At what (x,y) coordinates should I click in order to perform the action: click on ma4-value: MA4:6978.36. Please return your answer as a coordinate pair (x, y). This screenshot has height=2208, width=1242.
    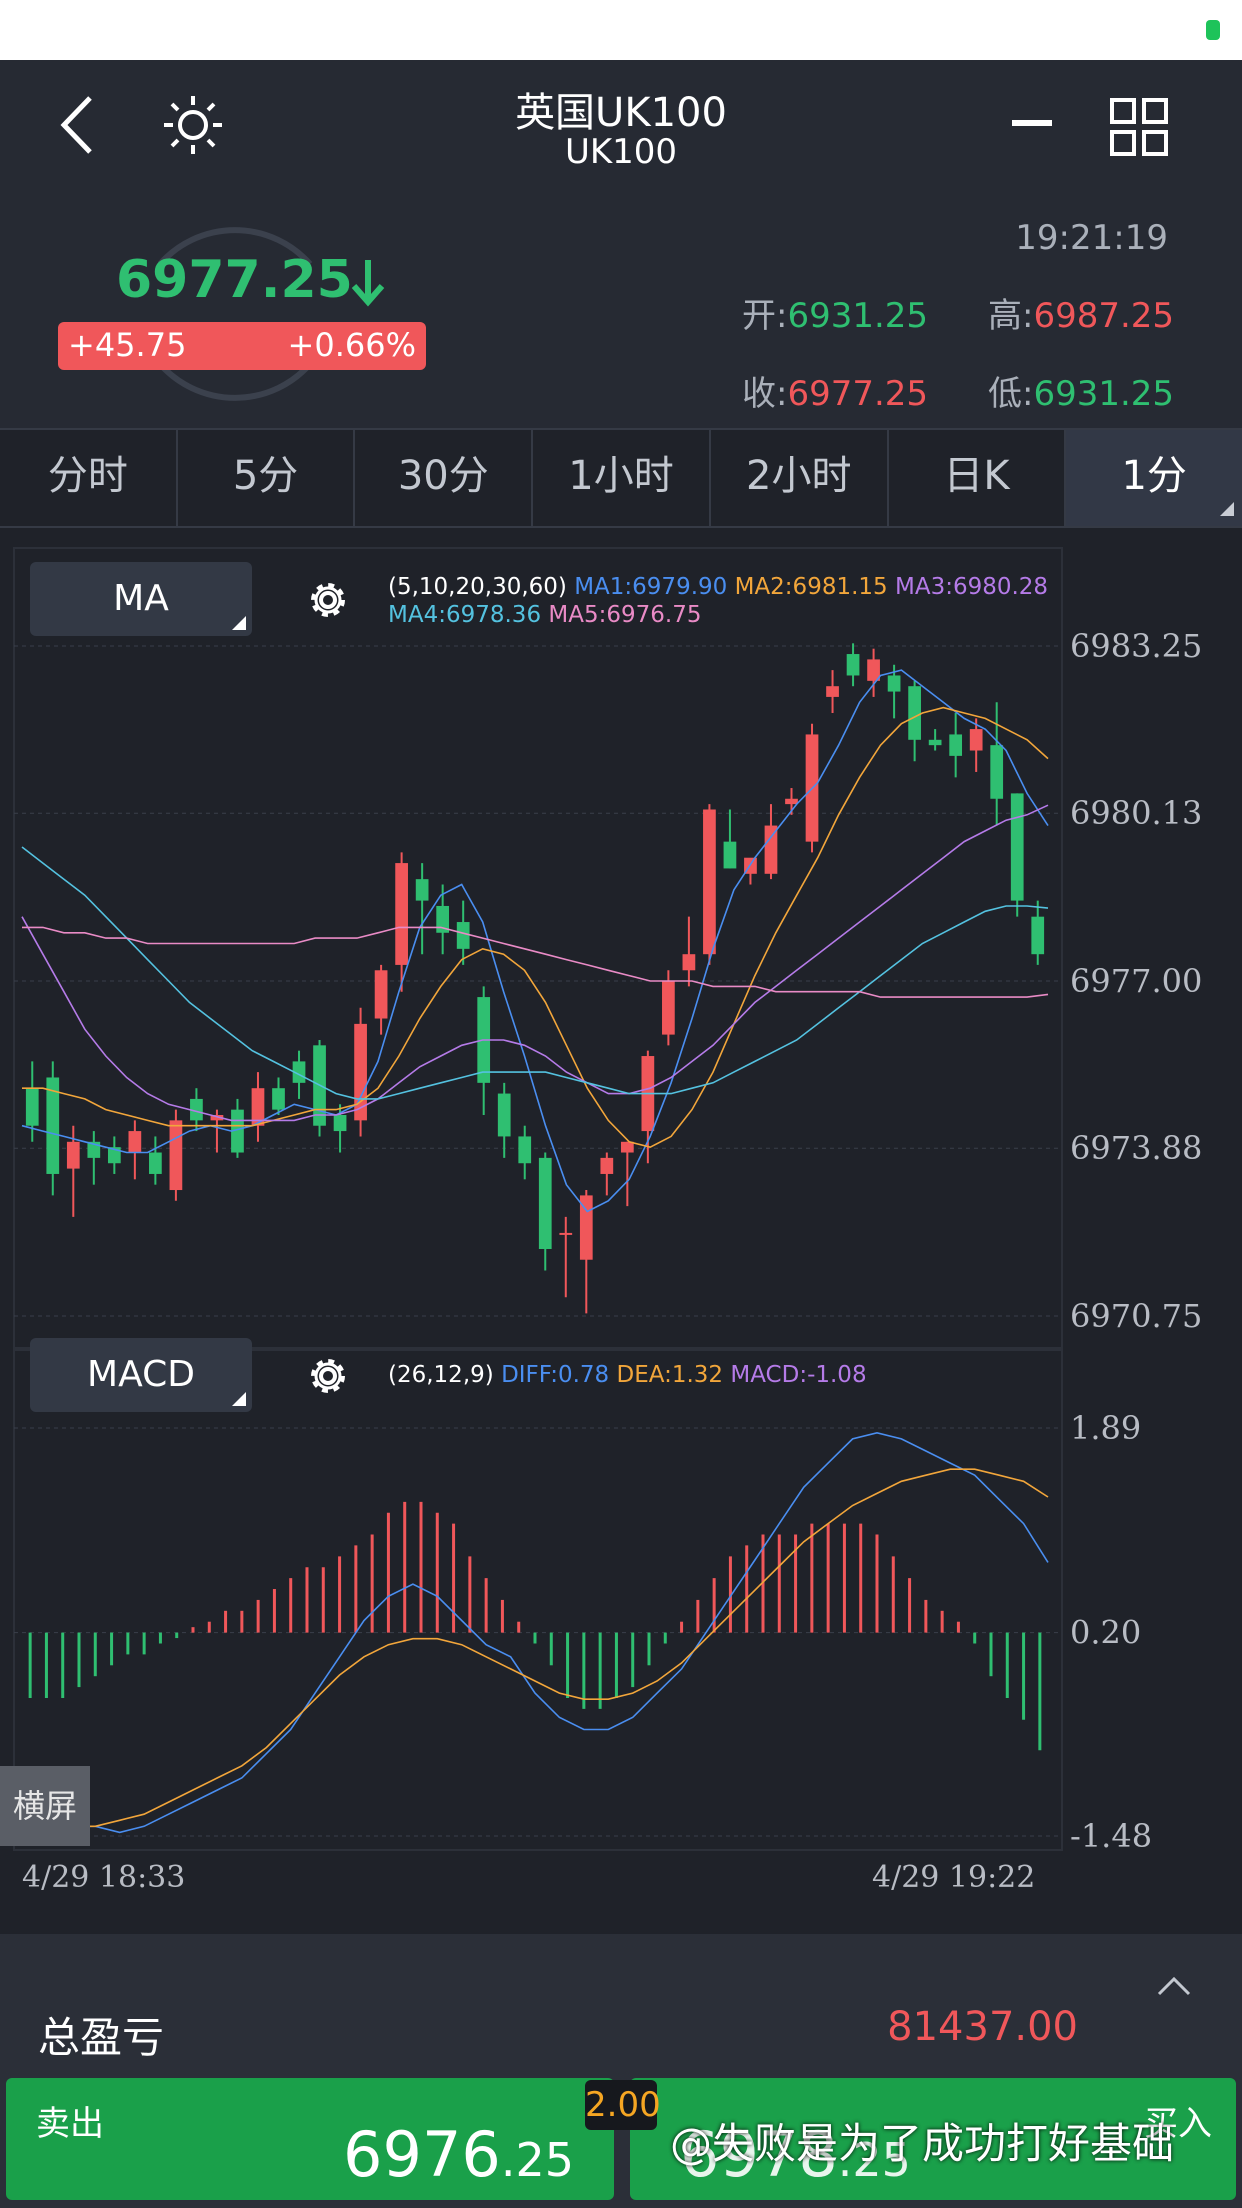
    Looking at the image, I should click on (465, 615).